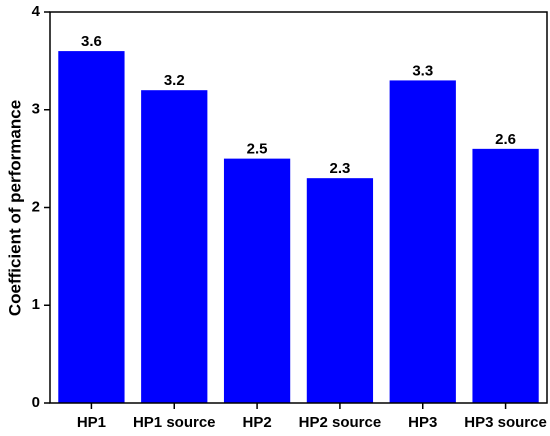 The height and width of the screenshot is (436, 550). What do you see at coordinates (422, 70) in the screenshot?
I see `value-label: 3.3` at bounding box center [422, 70].